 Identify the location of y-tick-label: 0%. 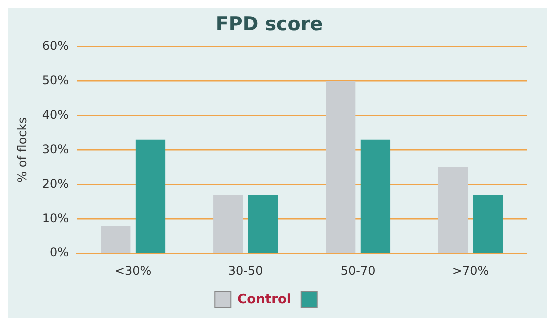
(60, 253).